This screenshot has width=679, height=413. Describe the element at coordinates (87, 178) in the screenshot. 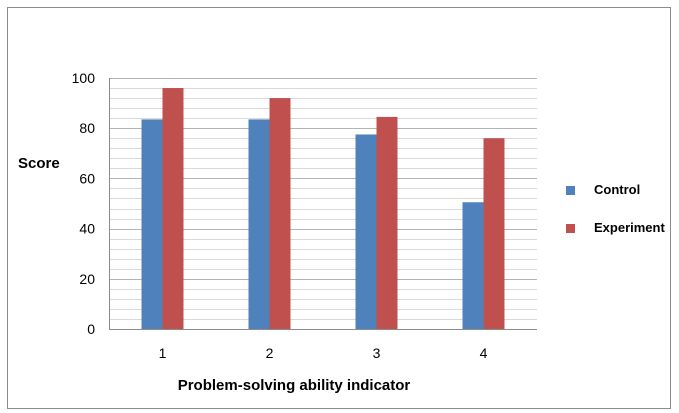

I see `y-tick-label: 60` at that location.